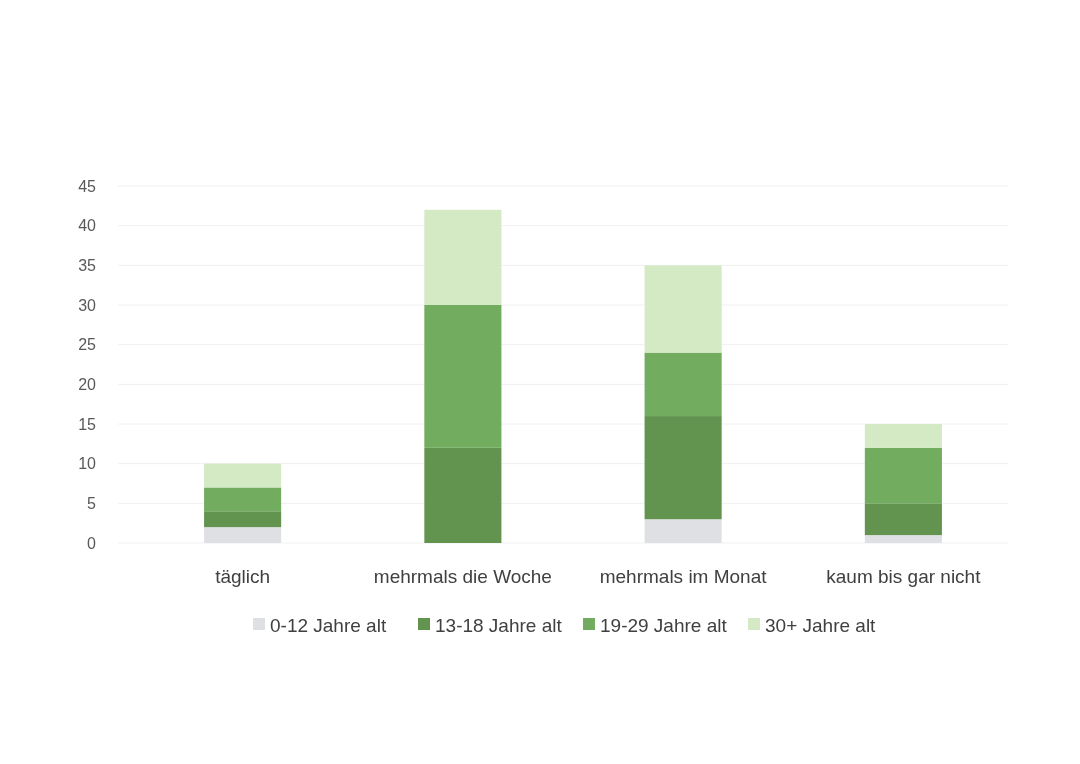 This screenshot has width=1080, height=764. I want to click on legend-label: 0-12 Jahre alt, so click(328, 625).